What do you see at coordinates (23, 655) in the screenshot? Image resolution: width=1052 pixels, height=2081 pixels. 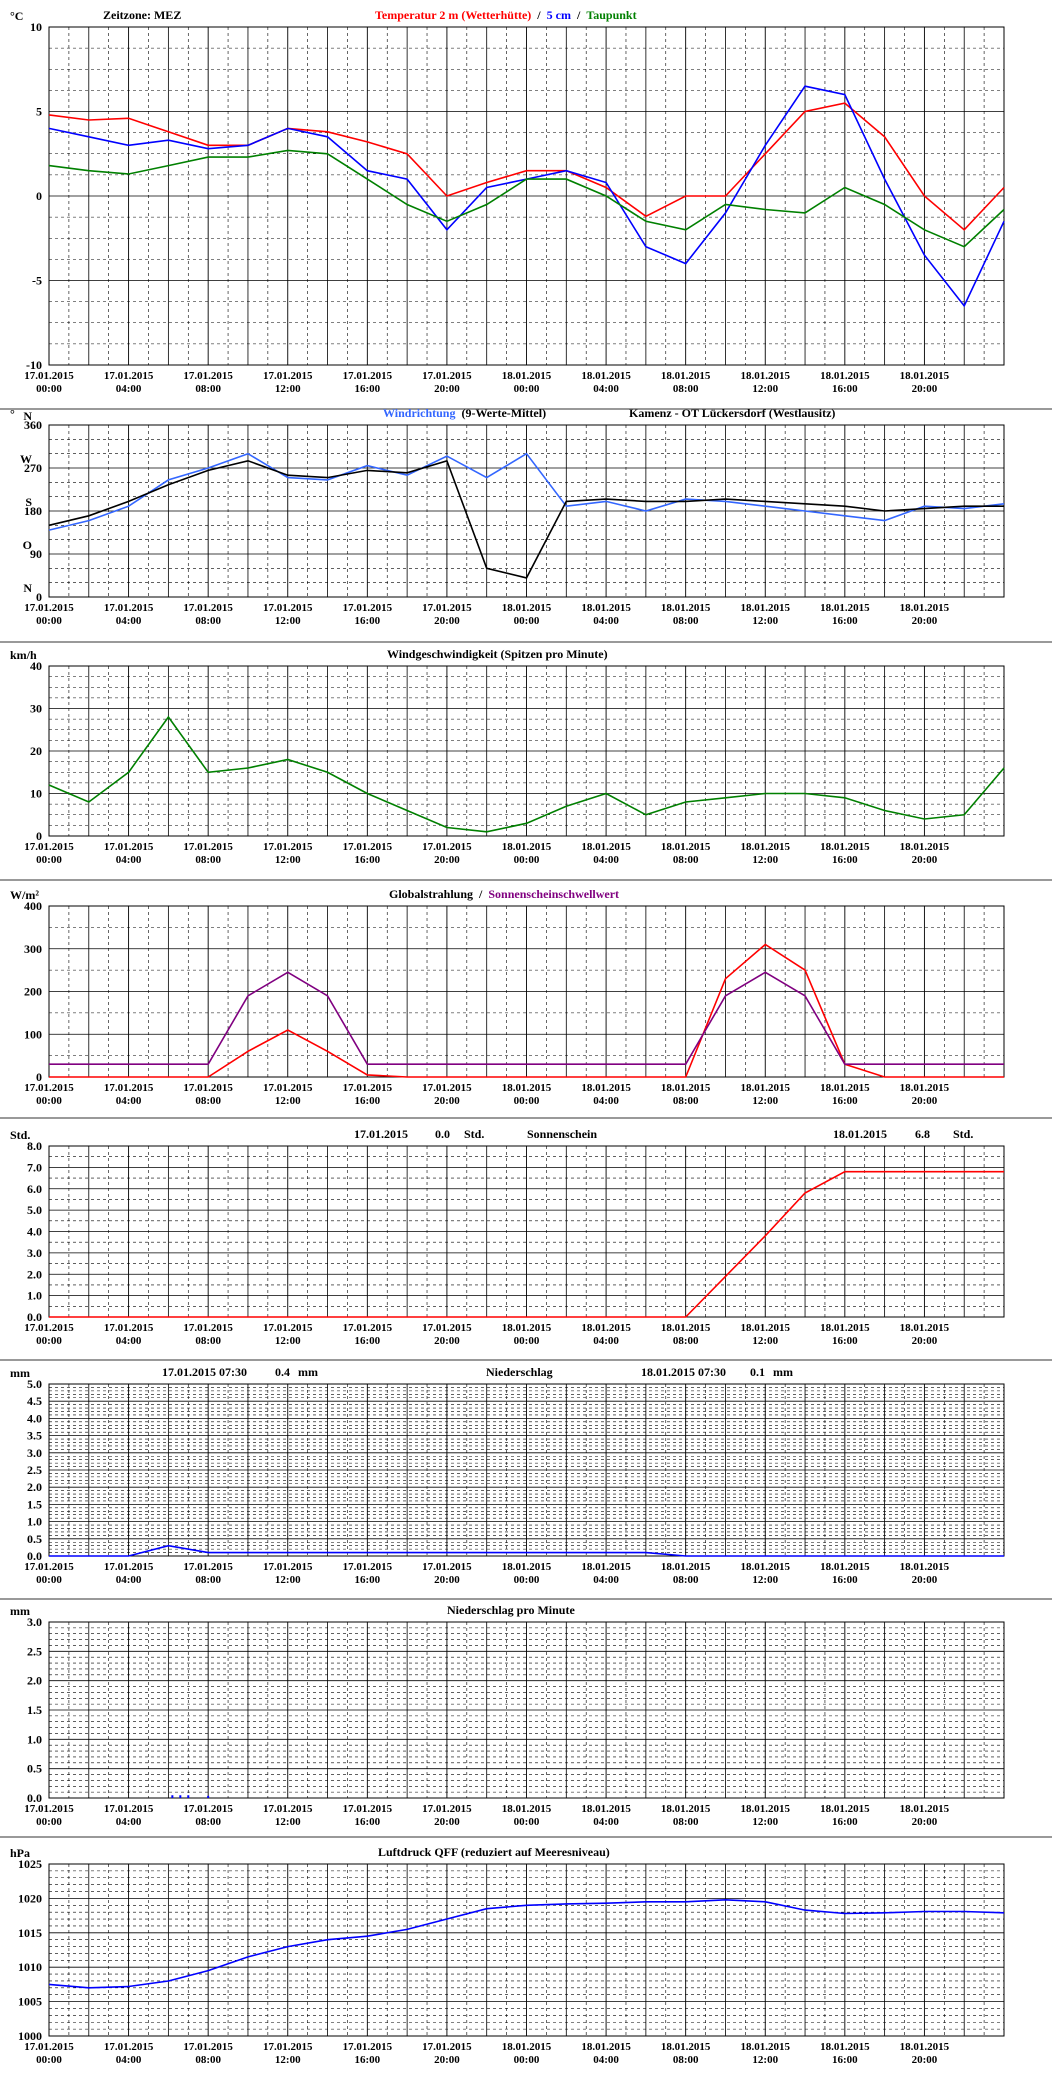 I see `axis-unit: km/h` at bounding box center [23, 655].